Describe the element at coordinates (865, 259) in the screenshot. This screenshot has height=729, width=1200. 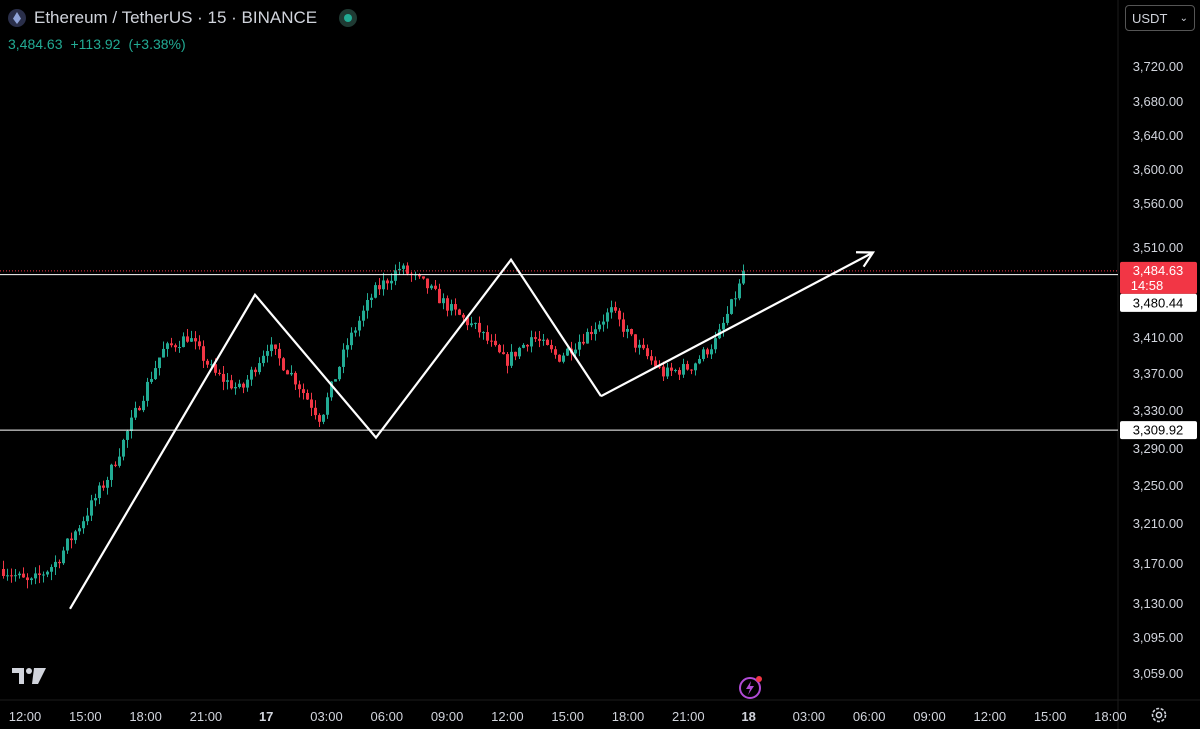
I see `trend-arrow-head` at that location.